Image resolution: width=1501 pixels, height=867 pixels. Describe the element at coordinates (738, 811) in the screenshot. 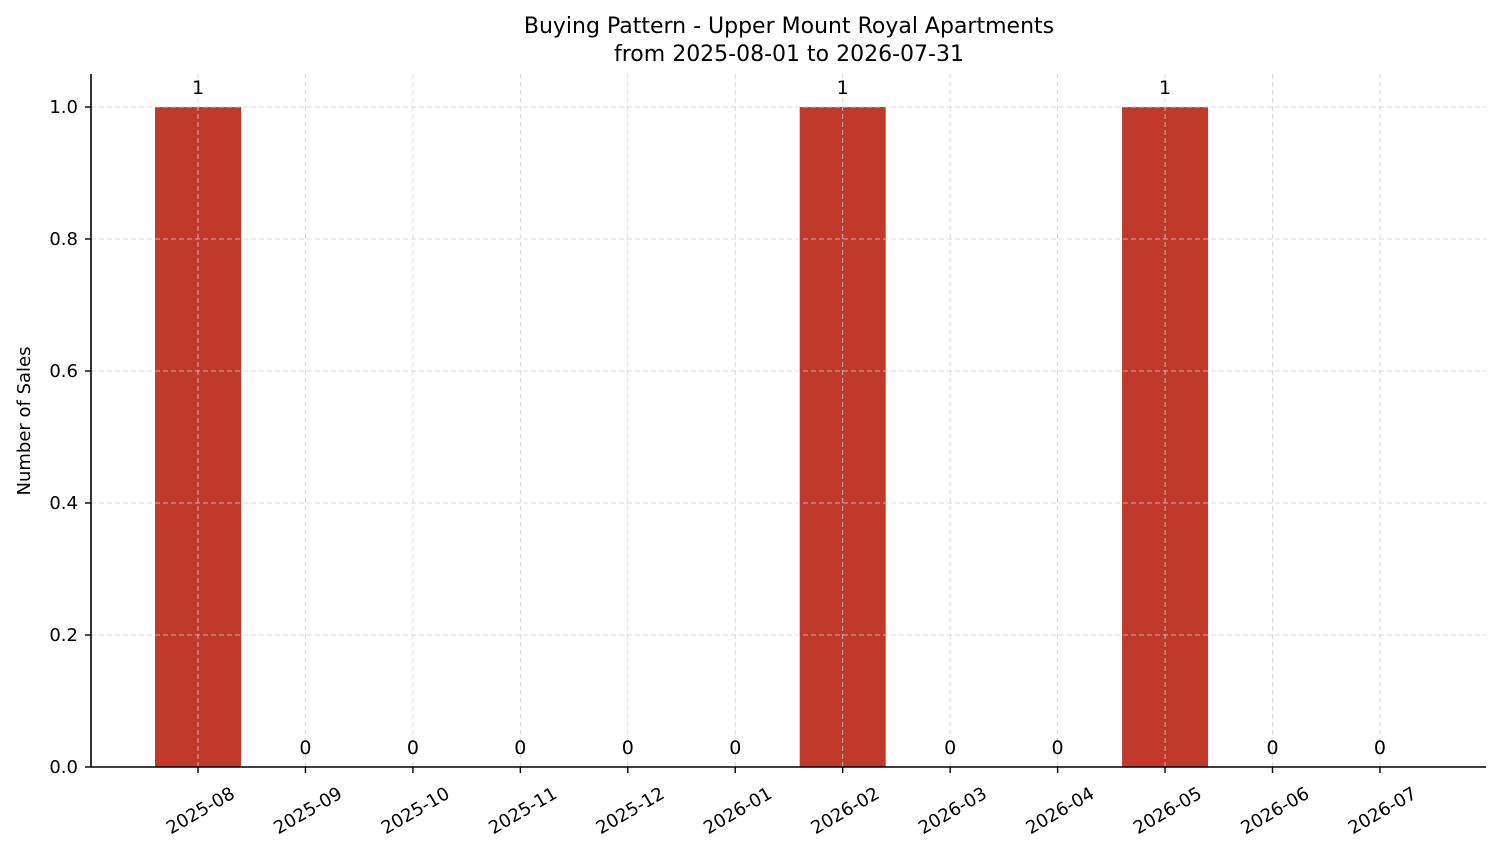

I see `x-tick-label: 2026-01` at that location.